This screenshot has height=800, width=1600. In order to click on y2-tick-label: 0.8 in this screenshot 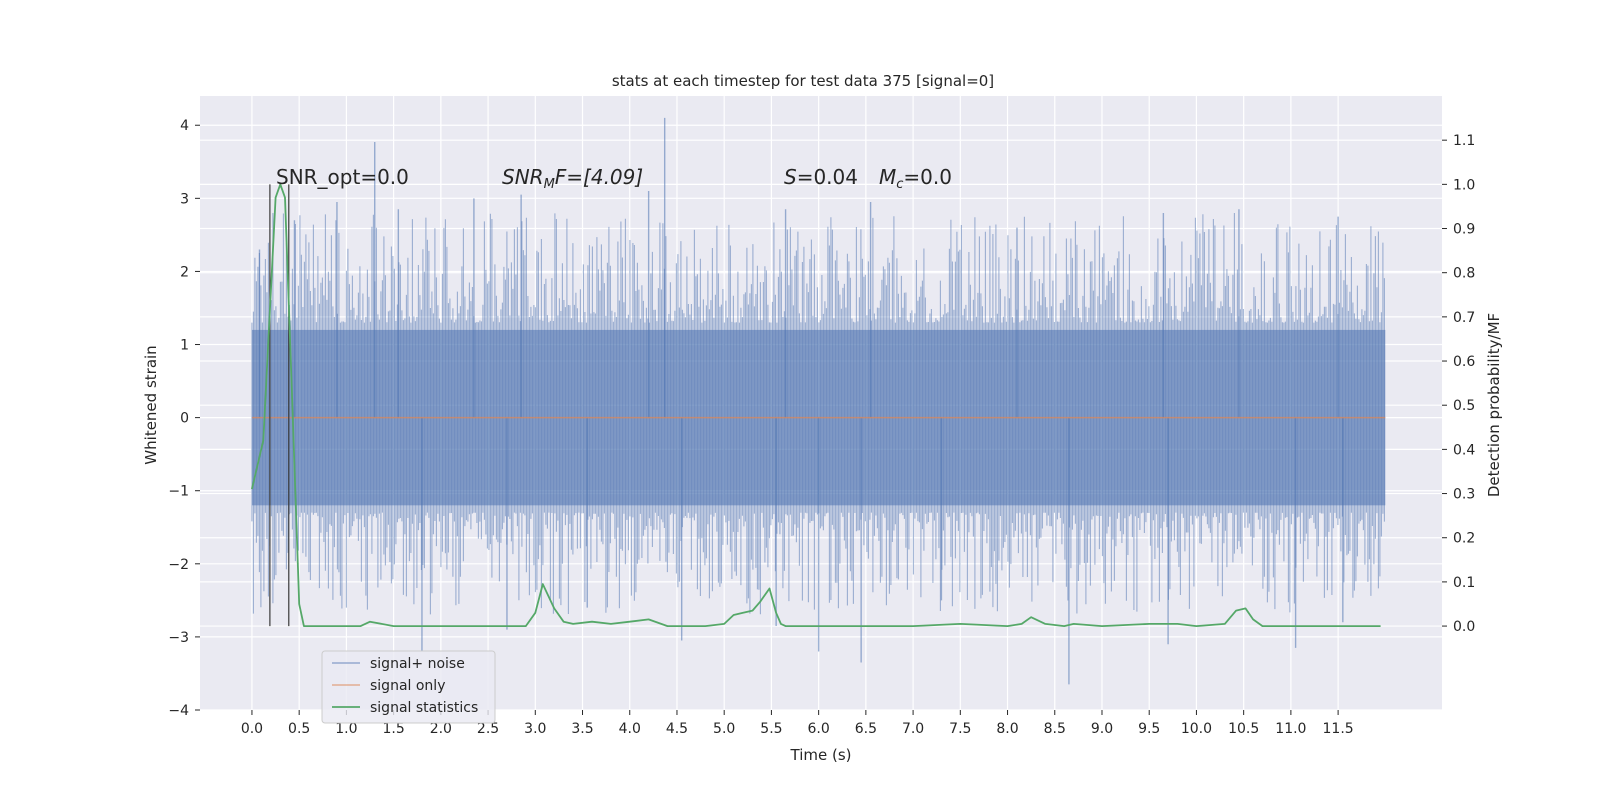, I will do `click(1464, 274)`.